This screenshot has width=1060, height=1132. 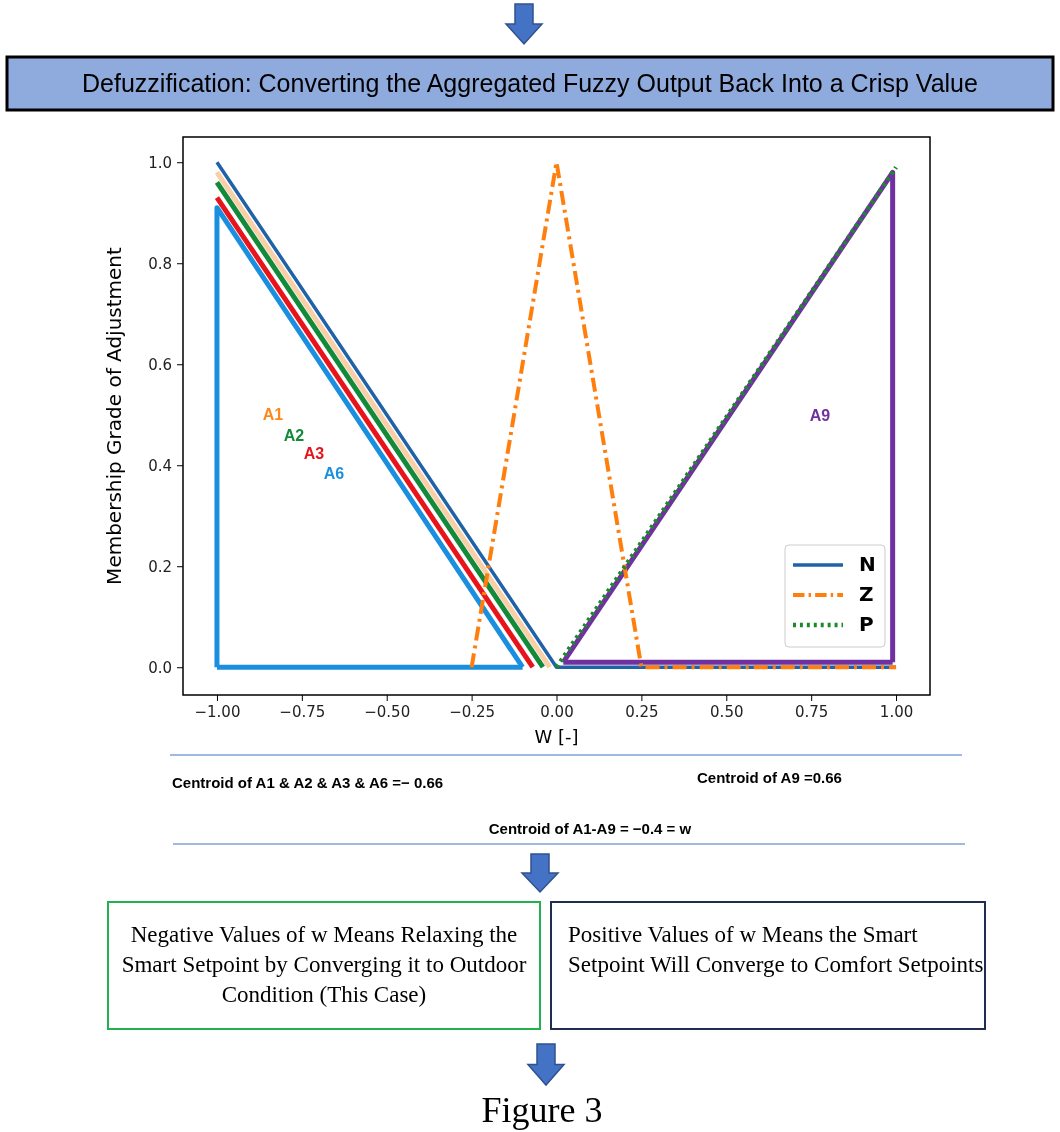 I want to click on y-tick-label: 0.4, so click(x=160, y=465).